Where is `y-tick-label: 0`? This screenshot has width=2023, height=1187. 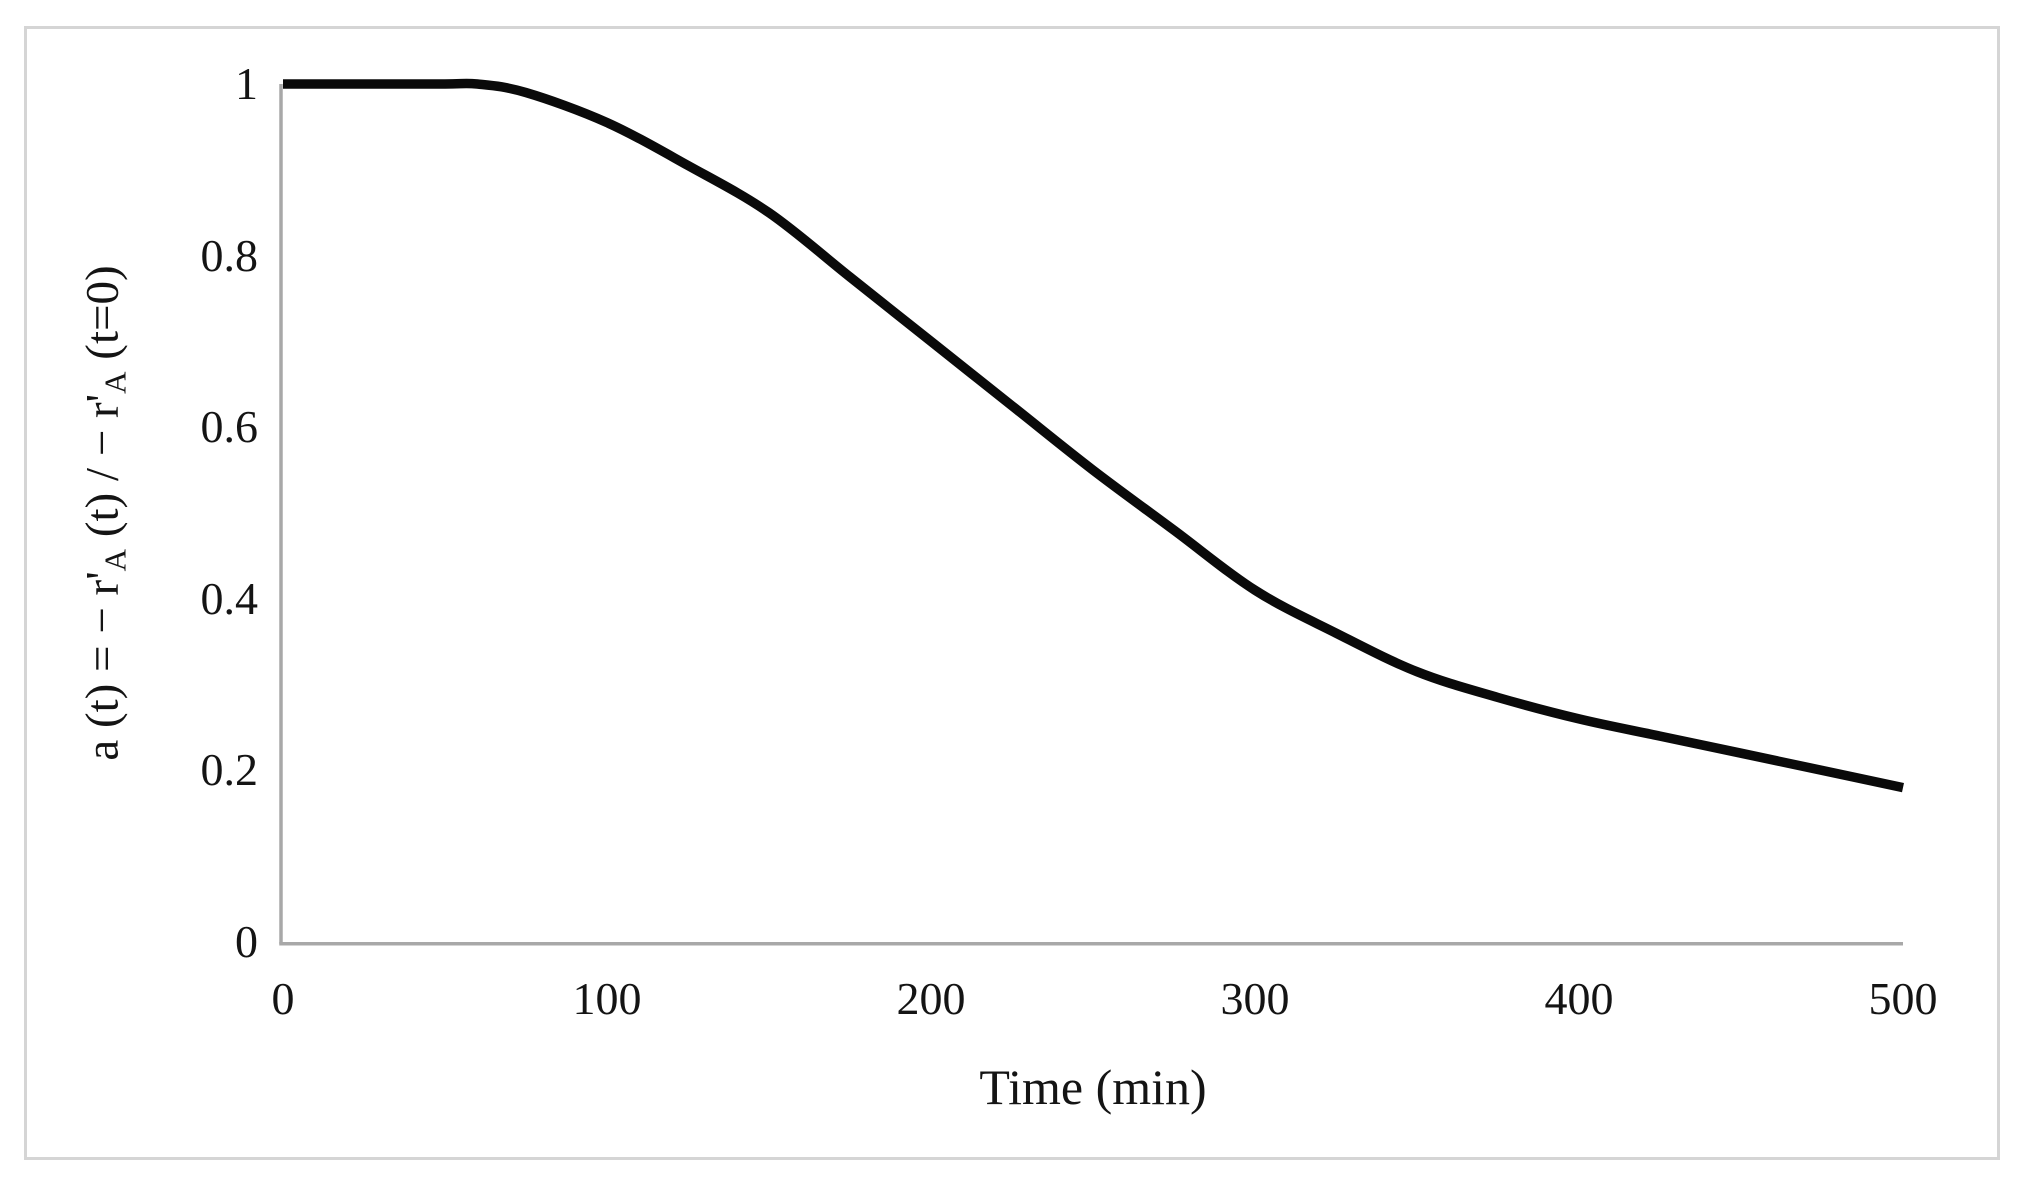
y-tick-label: 0 is located at coordinates (246, 941).